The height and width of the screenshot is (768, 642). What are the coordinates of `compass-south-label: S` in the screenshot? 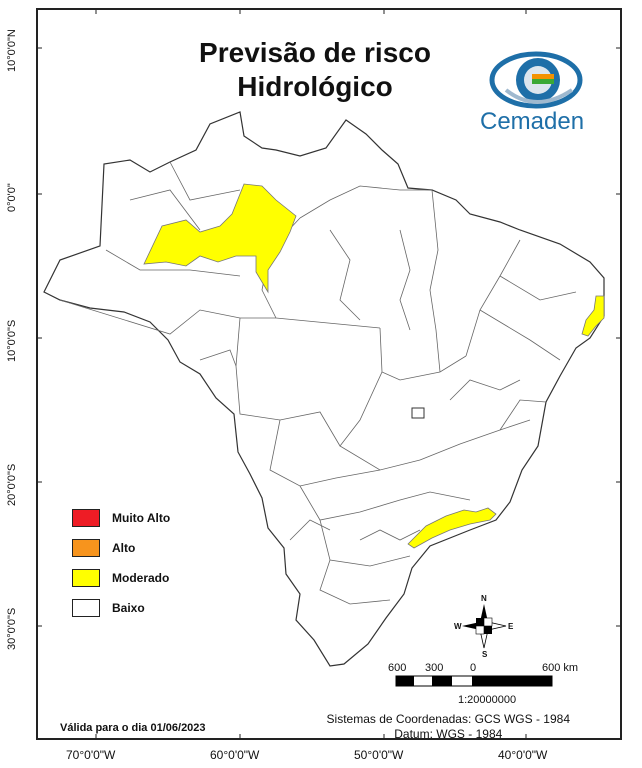 It's located at (485, 654).